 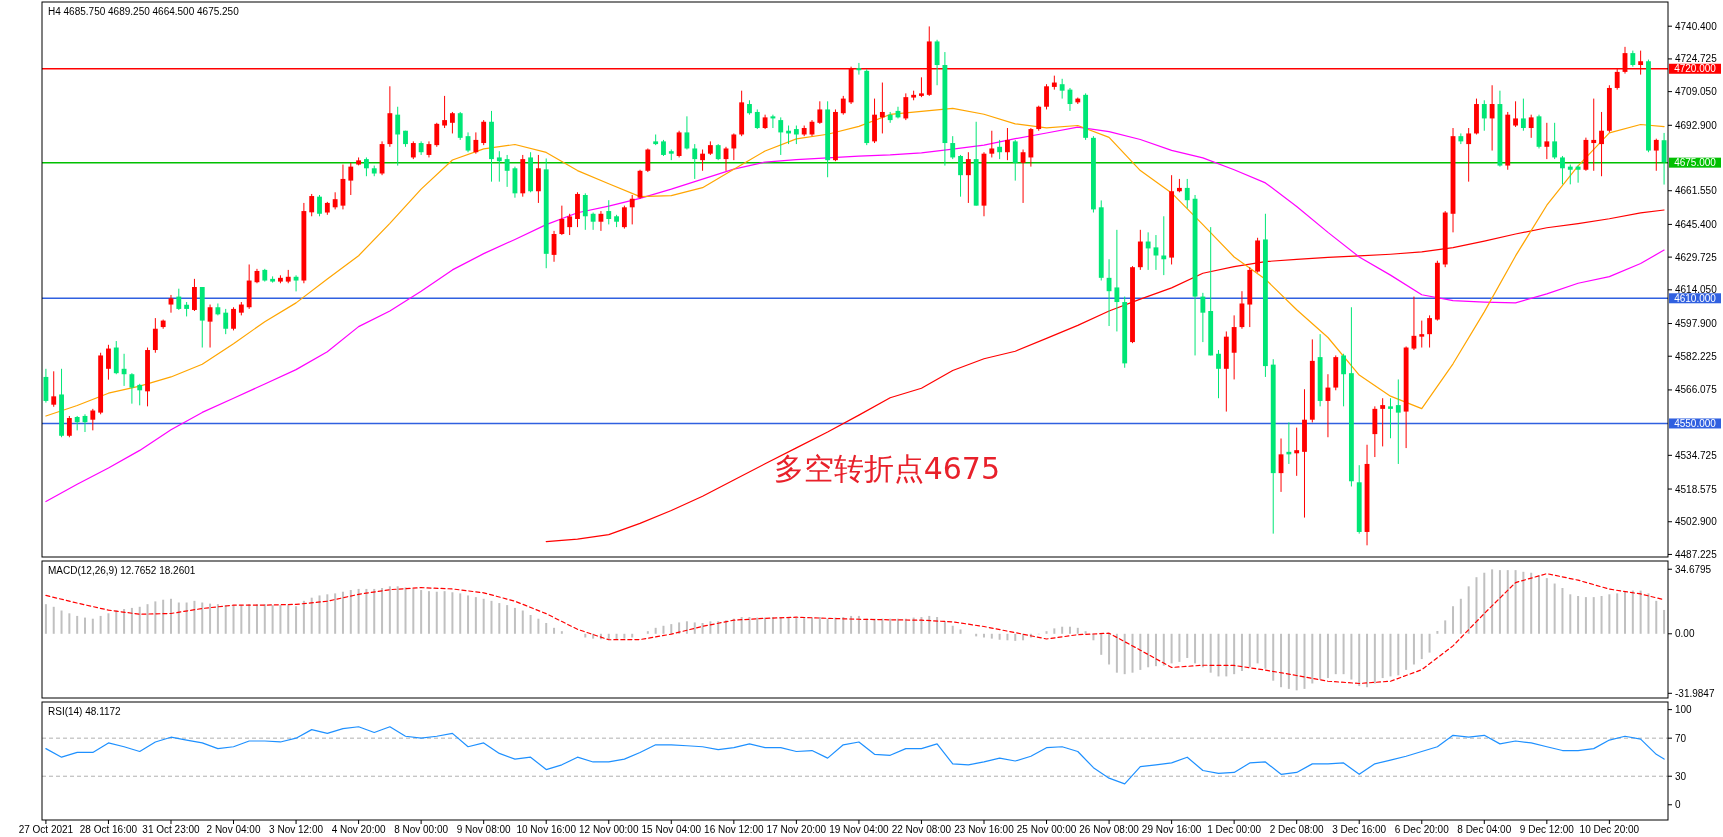 I want to click on x-tick-label: 3 Nov 12:00, so click(x=296, y=829).